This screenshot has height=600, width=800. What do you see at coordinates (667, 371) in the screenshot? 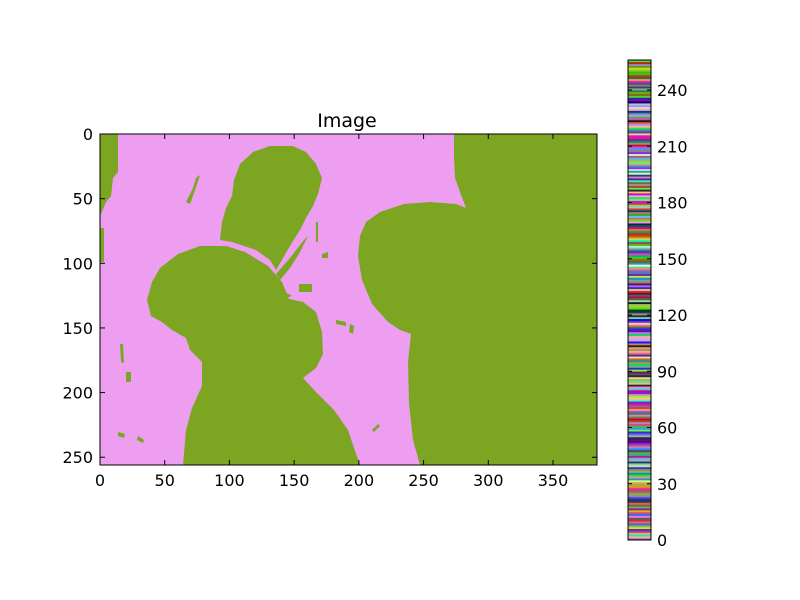
I see `colorbar-tick-label: 90` at bounding box center [667, 371].